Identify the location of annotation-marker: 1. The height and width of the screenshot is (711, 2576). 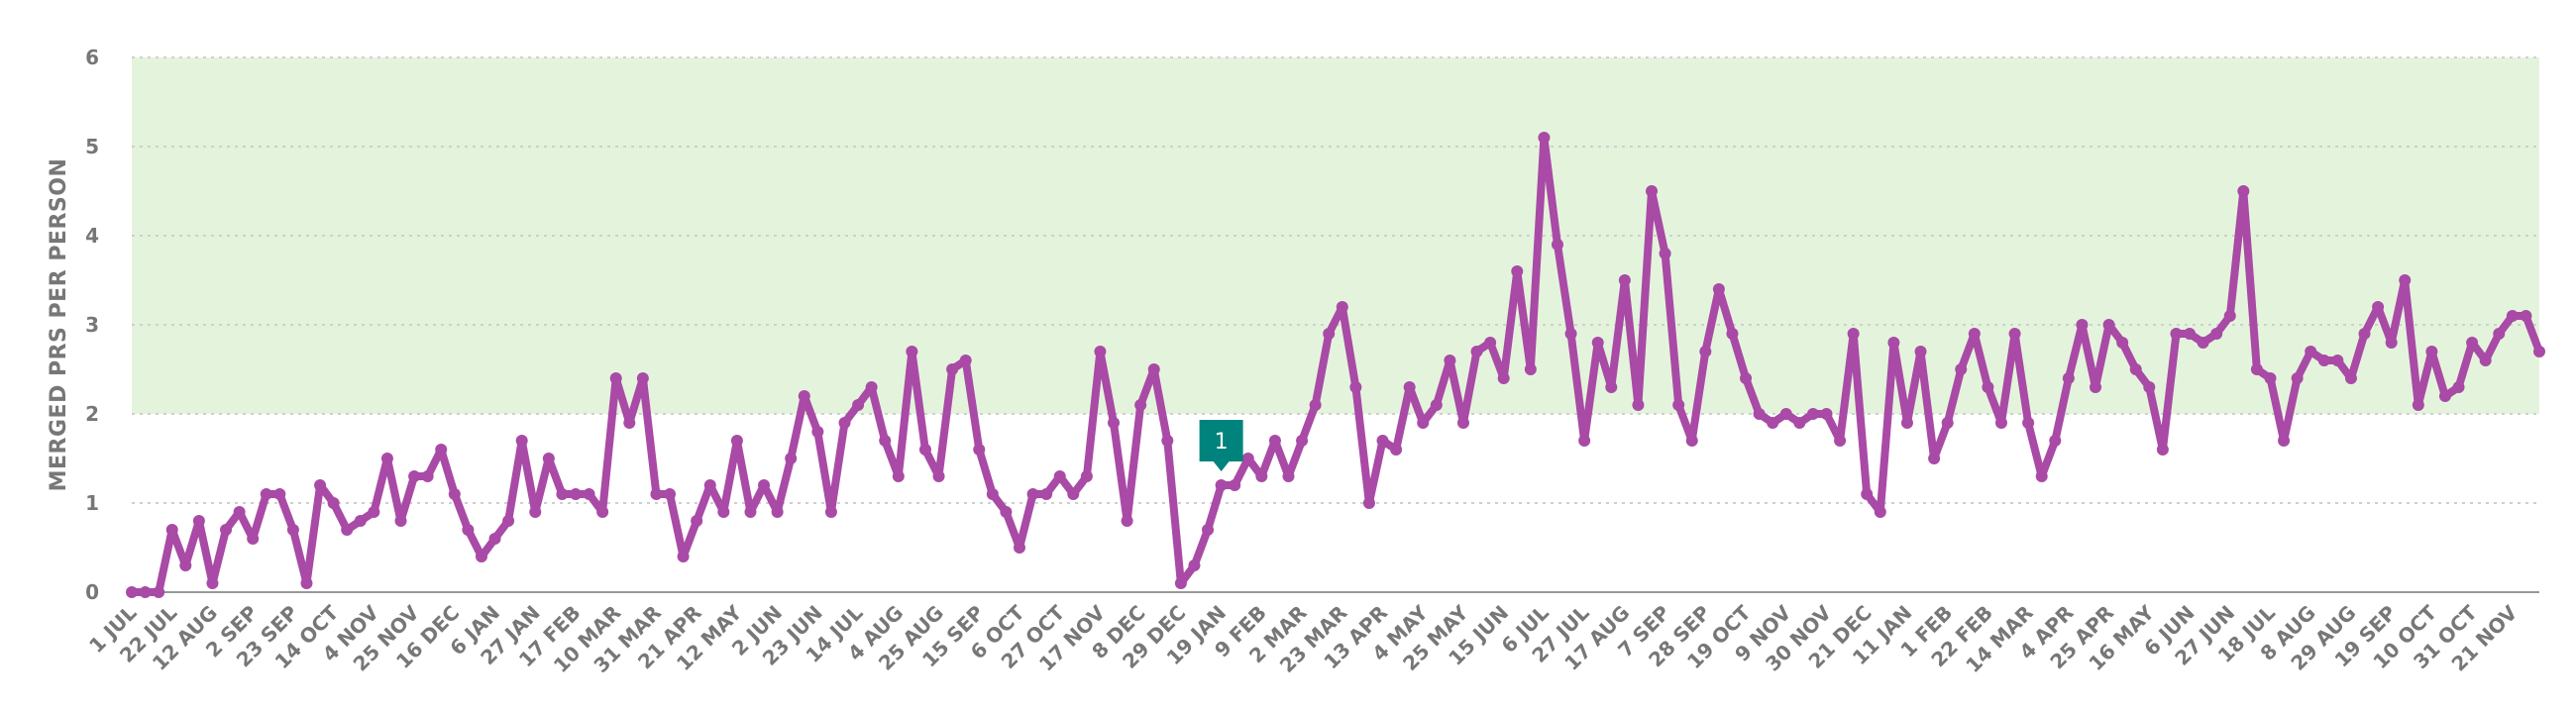
(1221, 445).